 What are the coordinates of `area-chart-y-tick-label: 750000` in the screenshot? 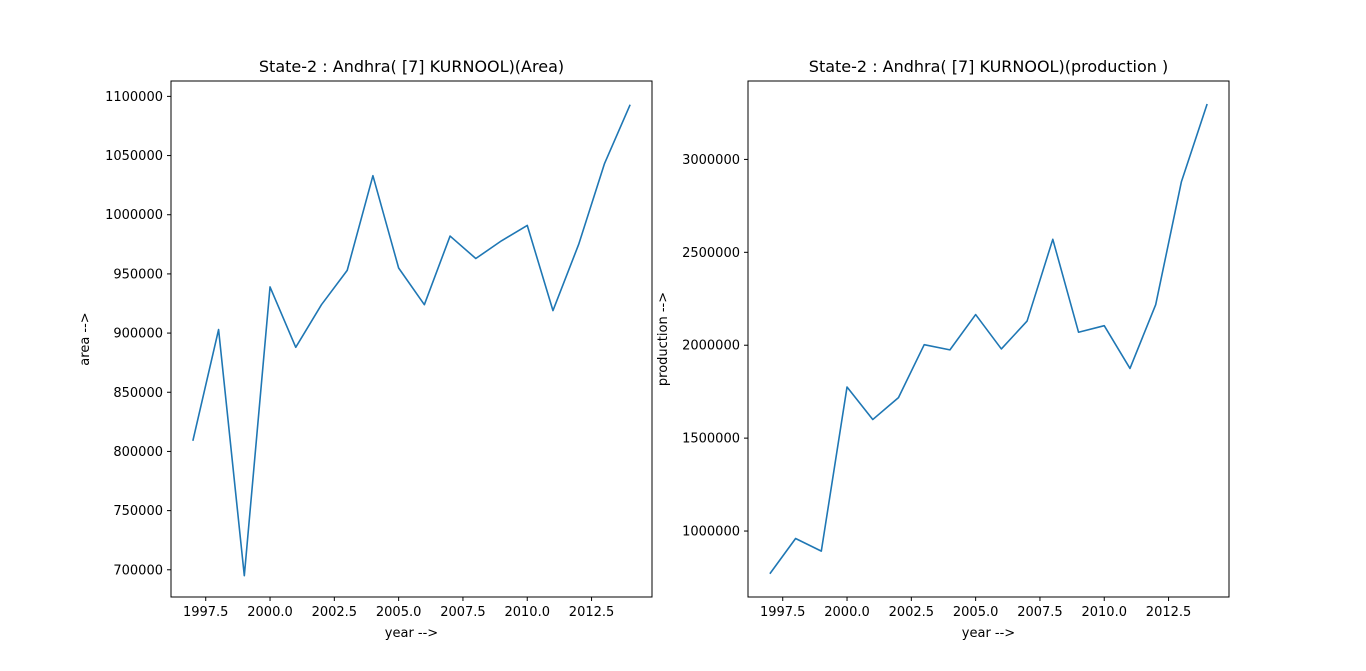 It's located at (138, 511).